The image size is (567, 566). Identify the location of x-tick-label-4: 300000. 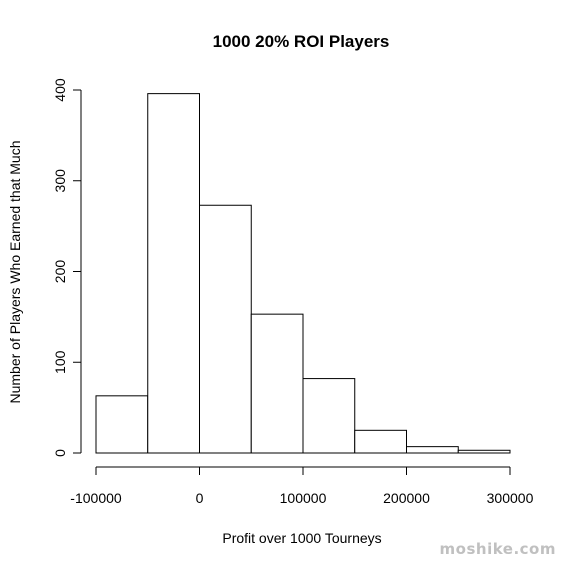
(510, 498).